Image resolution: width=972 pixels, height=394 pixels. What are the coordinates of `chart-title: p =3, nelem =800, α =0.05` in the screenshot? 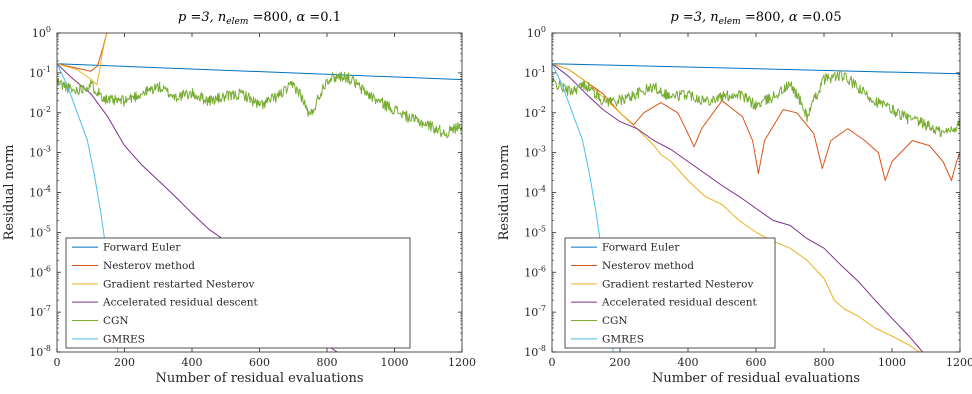 It's located at (755, 18).